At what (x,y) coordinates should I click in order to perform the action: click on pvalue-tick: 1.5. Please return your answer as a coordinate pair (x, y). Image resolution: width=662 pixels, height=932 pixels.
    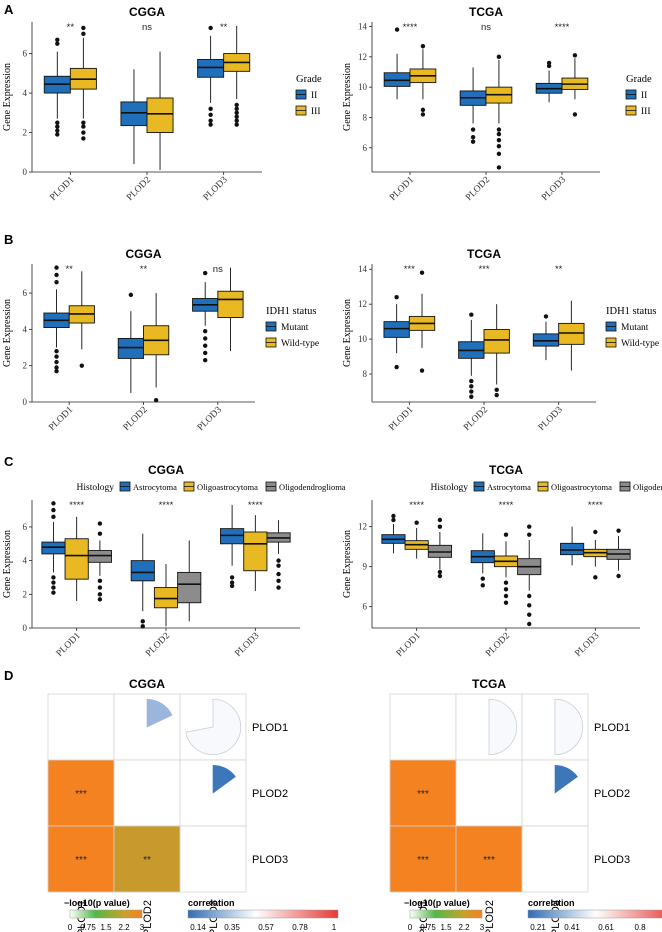
    Looking at the image, I should click on (446, 927).